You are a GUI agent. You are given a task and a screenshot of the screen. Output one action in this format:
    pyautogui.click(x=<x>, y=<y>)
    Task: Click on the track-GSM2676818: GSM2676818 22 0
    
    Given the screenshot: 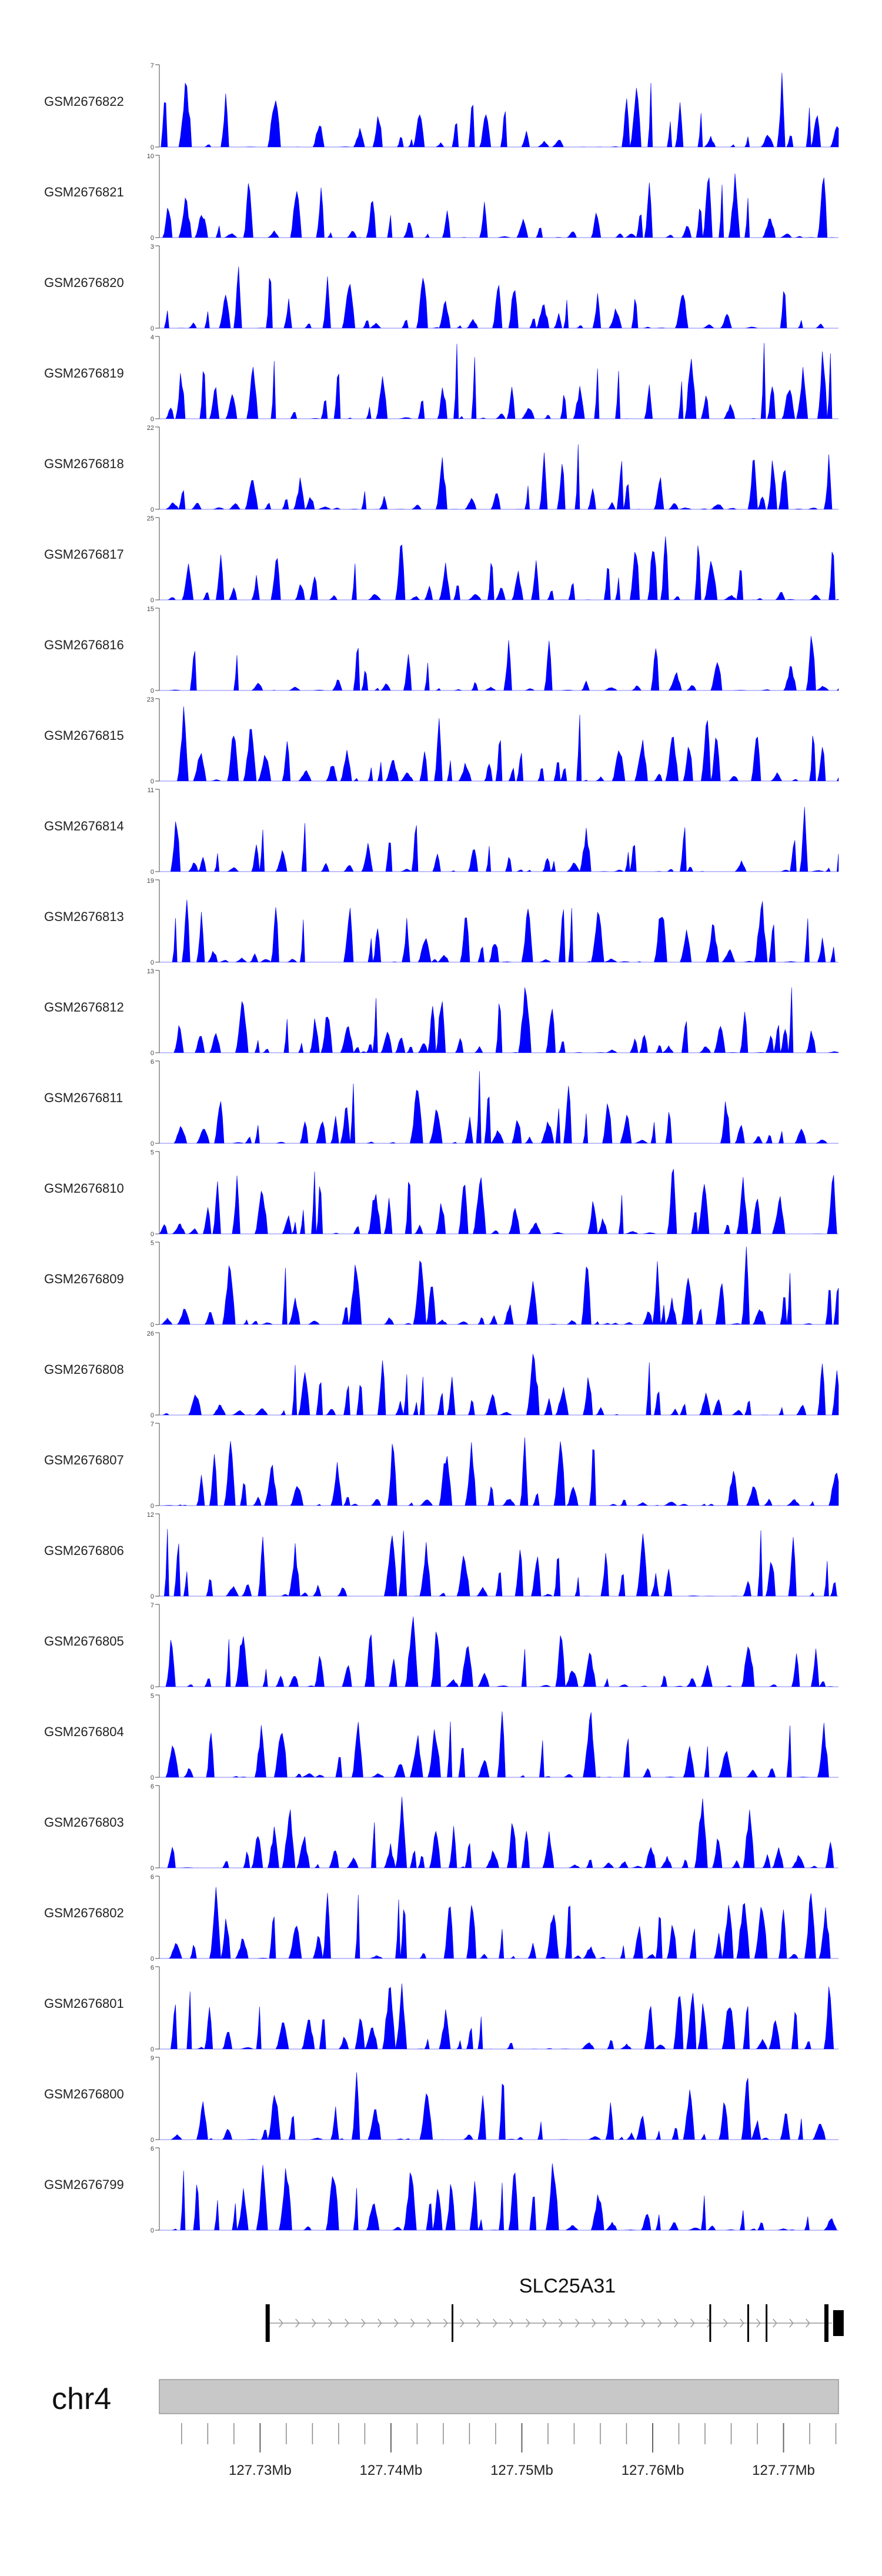 What is the action you would take?
    pyautogui.click(x=441, y=469)
    